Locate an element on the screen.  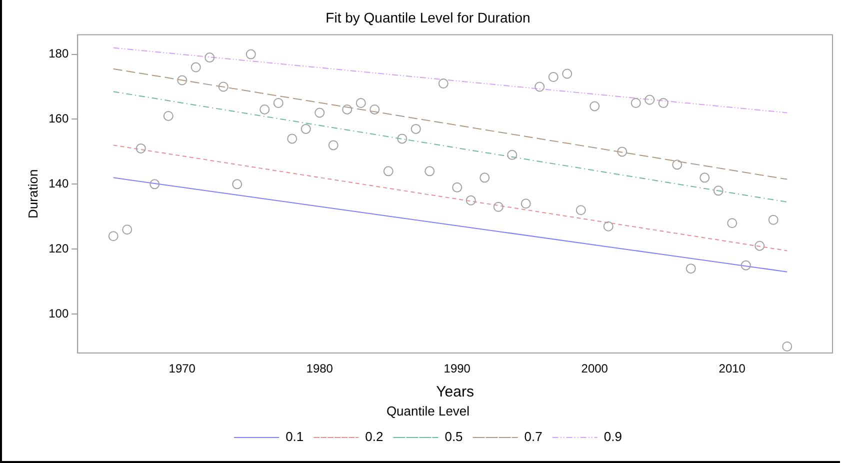
legend-label: 0.5 is located at coordinates (453, 436).